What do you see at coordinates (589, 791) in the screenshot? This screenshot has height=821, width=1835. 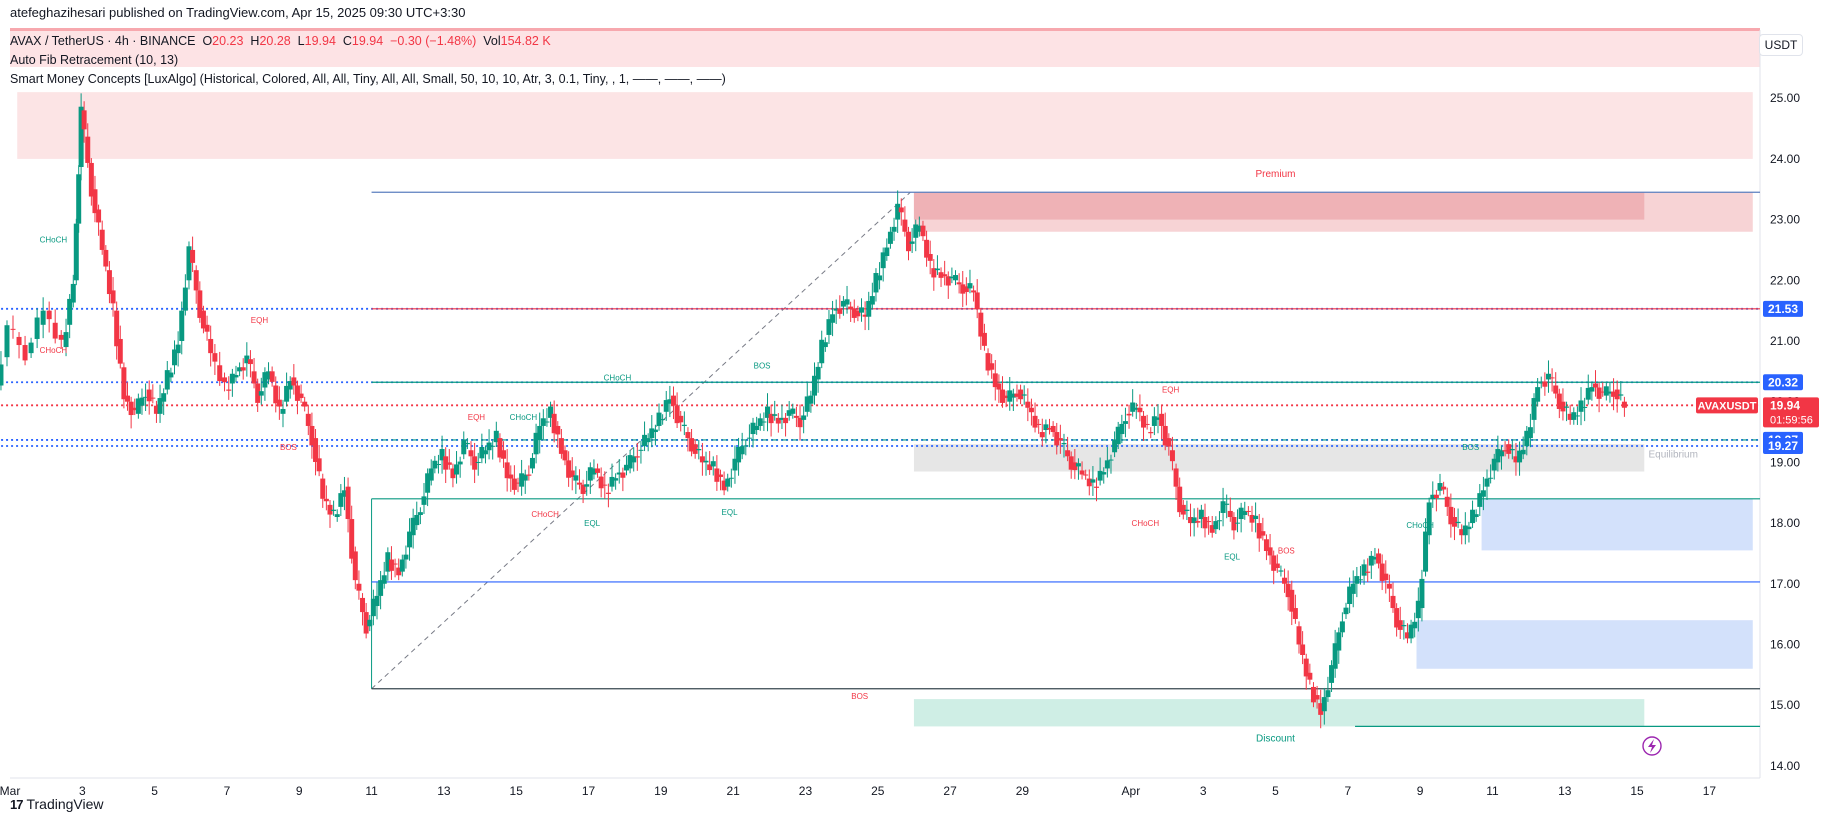 I see `x-tick-8: 17` at bounding box center [589, 791].